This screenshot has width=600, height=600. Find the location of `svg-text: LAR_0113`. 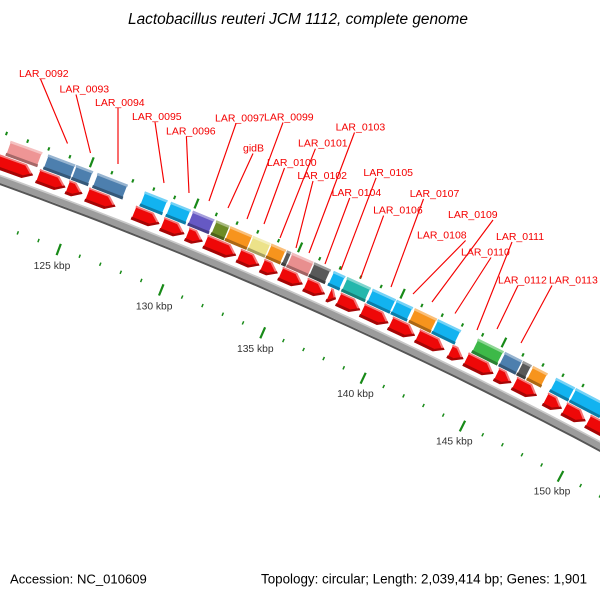

svg-text: LAR_0113 is located at coordinates (573, 281).